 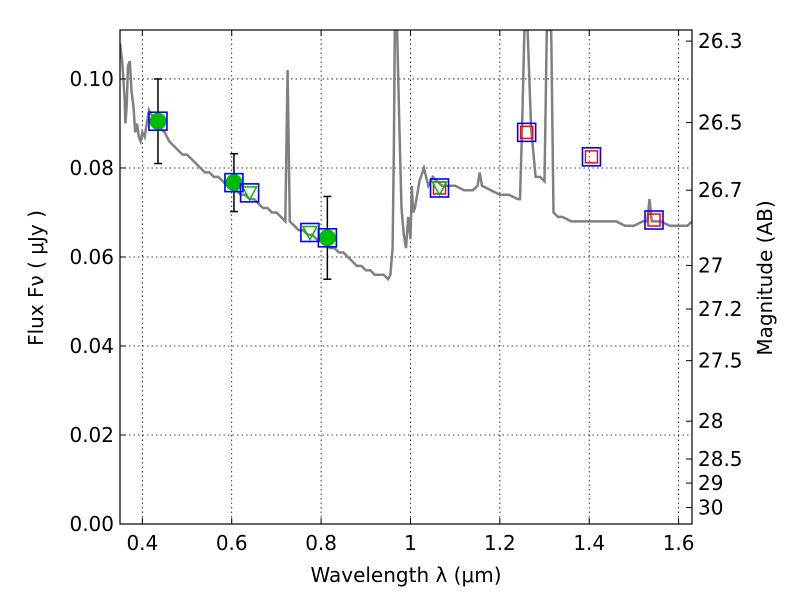 I want to click on right-tick-label: 27, so click(x=710, y=265).